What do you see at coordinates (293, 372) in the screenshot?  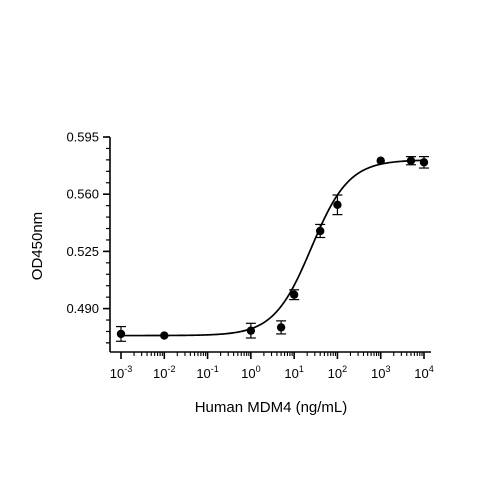 I see `x-tick-label: 10¹` at bounding box center [293, 372].